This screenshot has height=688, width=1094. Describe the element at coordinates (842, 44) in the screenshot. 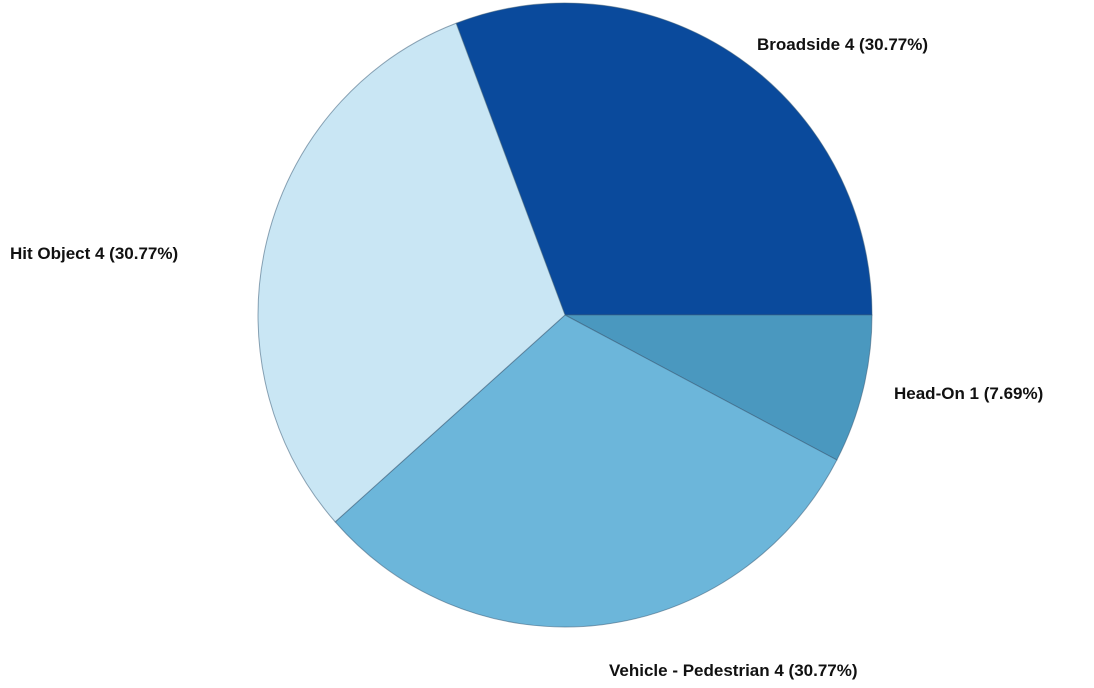

I see `pie-label-broadside: Broadside 4 (30.77%)` at that location.